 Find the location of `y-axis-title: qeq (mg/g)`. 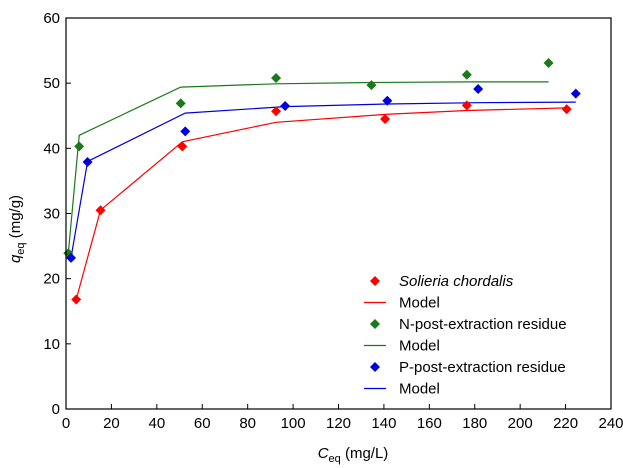

y-axis-title: qeq (mg/g) is located at coordinates (17, 229).